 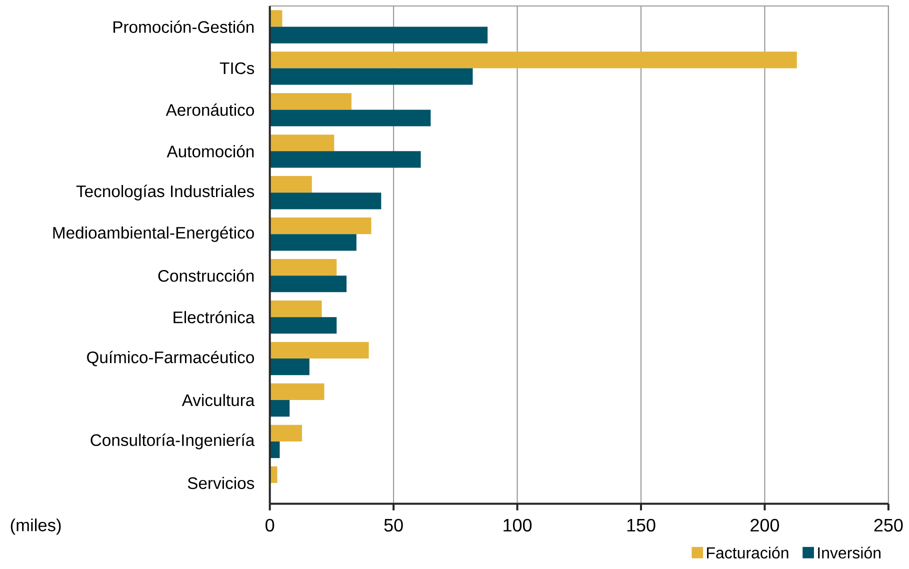 I want to click on legend-label: Facturación, so click(x=747, y=552).